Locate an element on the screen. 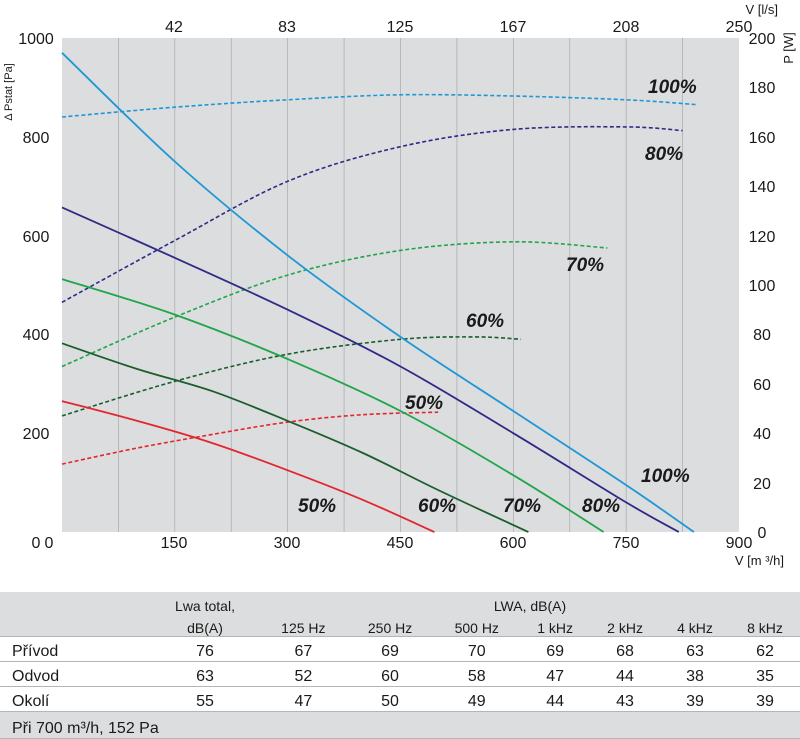 The width and height of the screenshot is (800, 739). right-tick: 120 is located at coordinates (762, 237).